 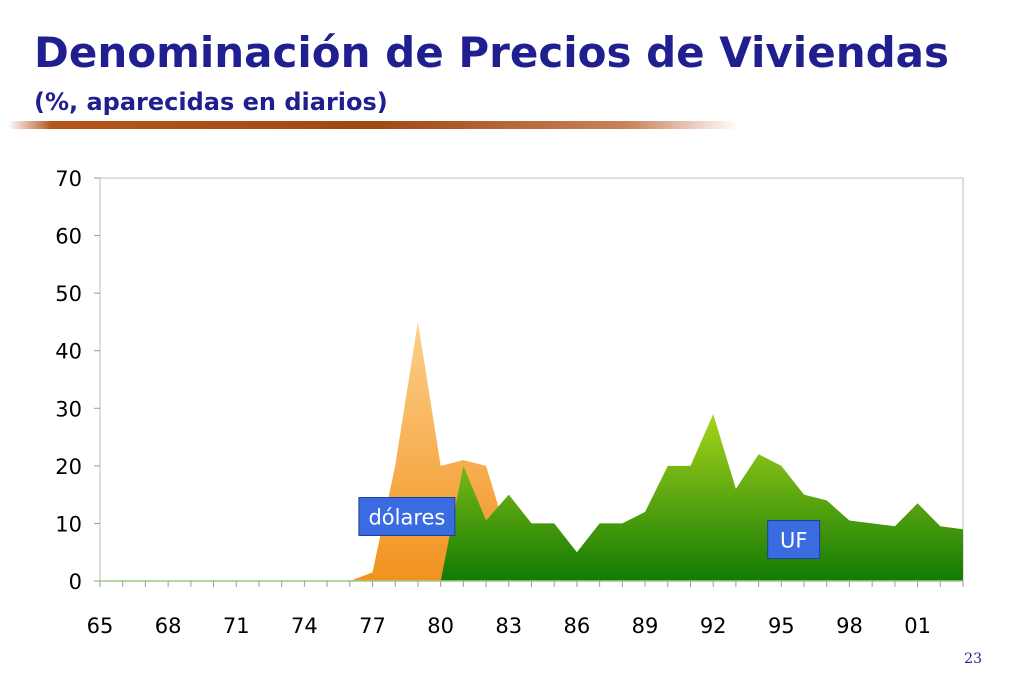 What do you see at coordinates (440, 626) in the screenshot?
I see `x-tick-label: 80` at bounding box center [440, 626].